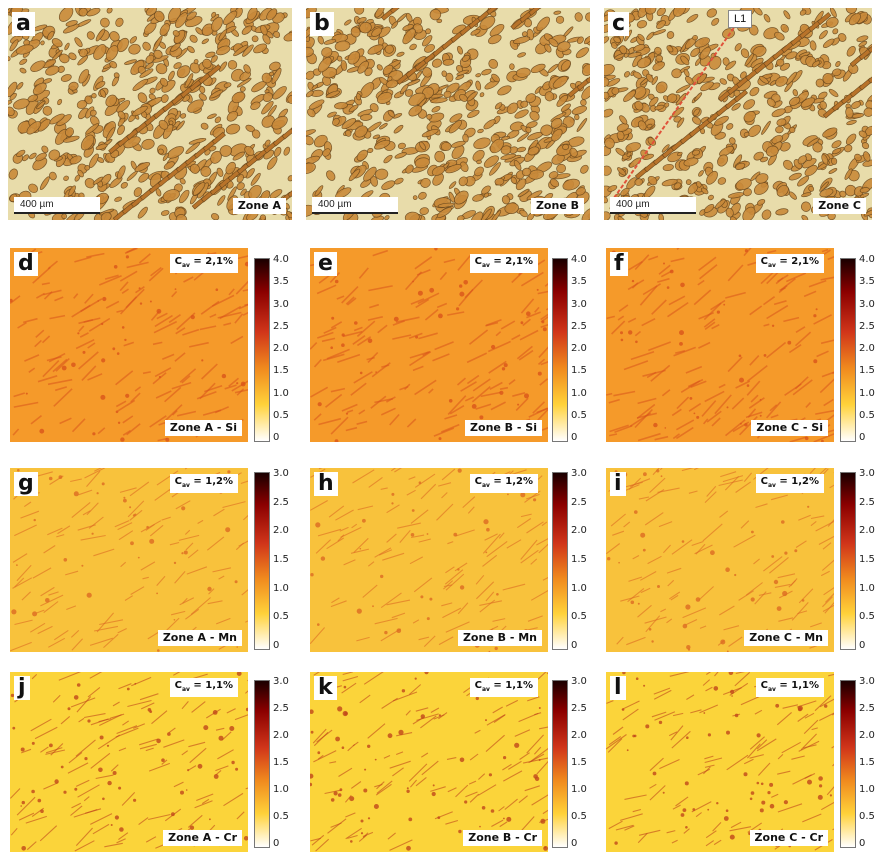 The width and height of the screenshot is (875, 858). What do you see at coordinates (23, 24) in the screenshot?
I see `panel-letter: a` at bounding box center [23, 24].